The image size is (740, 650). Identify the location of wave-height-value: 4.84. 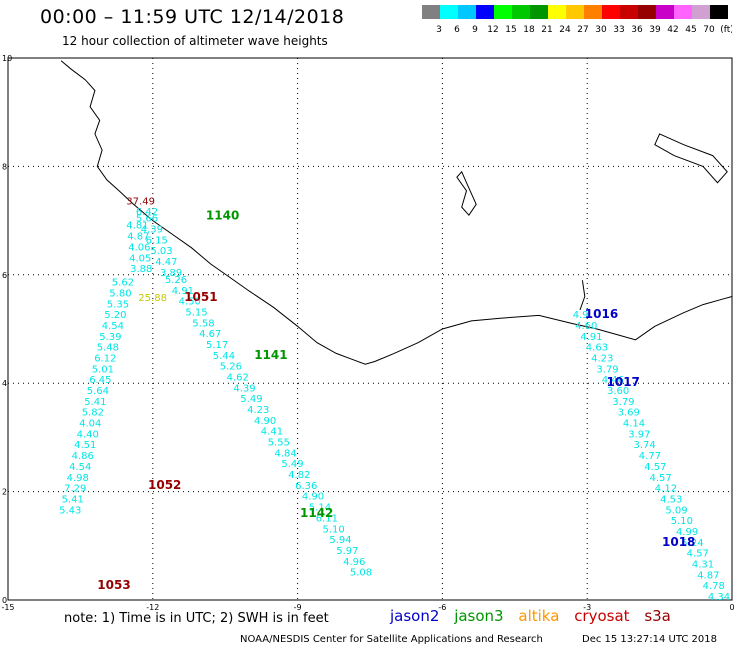
(286, 453).